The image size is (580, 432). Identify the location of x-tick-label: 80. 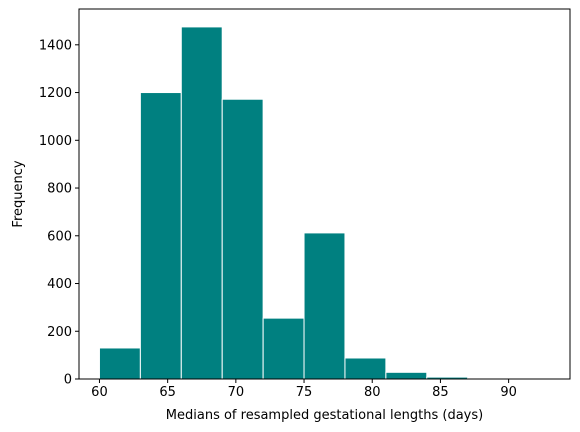
(372, 392).